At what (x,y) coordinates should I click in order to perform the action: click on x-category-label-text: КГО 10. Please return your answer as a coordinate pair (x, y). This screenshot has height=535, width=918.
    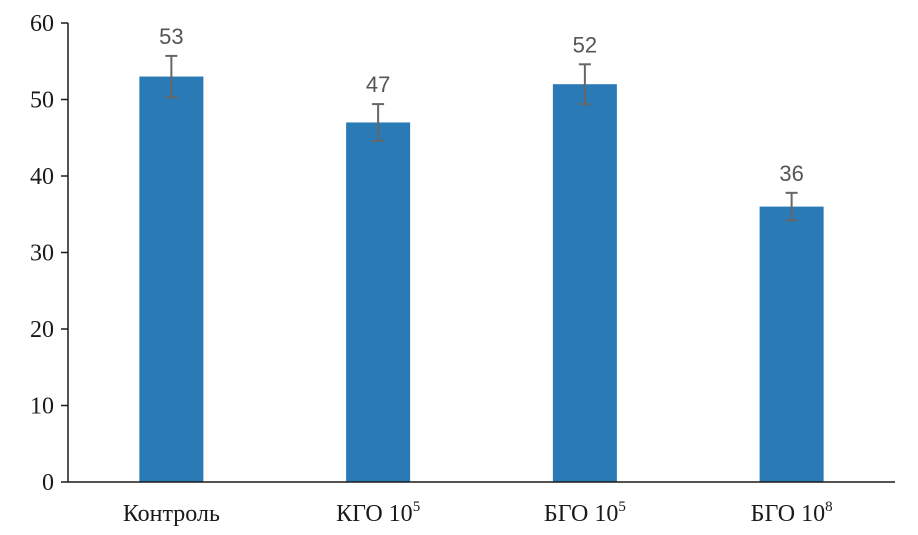
    Looking at the image, I should click on (374, 514).